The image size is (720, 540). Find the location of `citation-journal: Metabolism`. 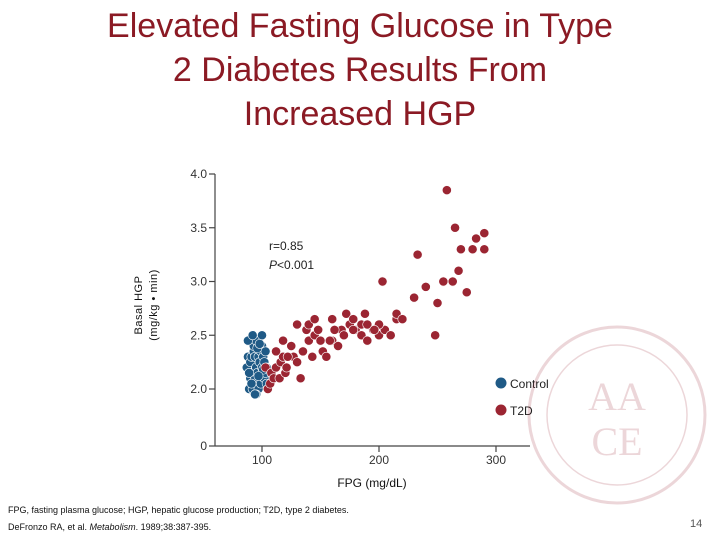

citation-journal: Metabolism is located at coordinates (112, 527).